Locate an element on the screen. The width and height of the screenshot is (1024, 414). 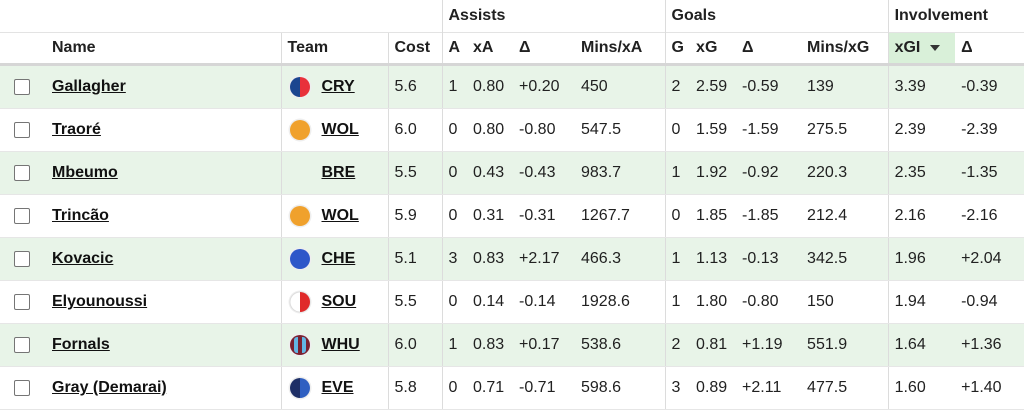
mins-xg-cell: 212.4 is located at coordinates (845, 216).